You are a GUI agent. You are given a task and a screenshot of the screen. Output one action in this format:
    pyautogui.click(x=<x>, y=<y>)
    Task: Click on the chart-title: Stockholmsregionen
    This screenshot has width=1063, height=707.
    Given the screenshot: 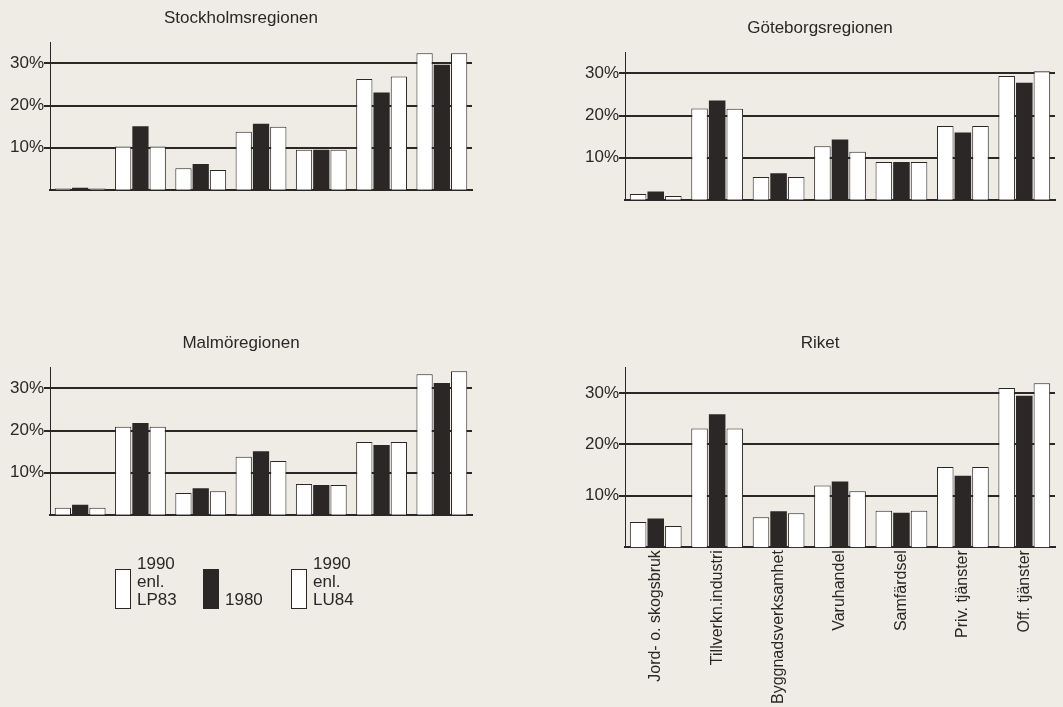 What is the action you would take?
    pyautogui.click(x=241, y=17)
    